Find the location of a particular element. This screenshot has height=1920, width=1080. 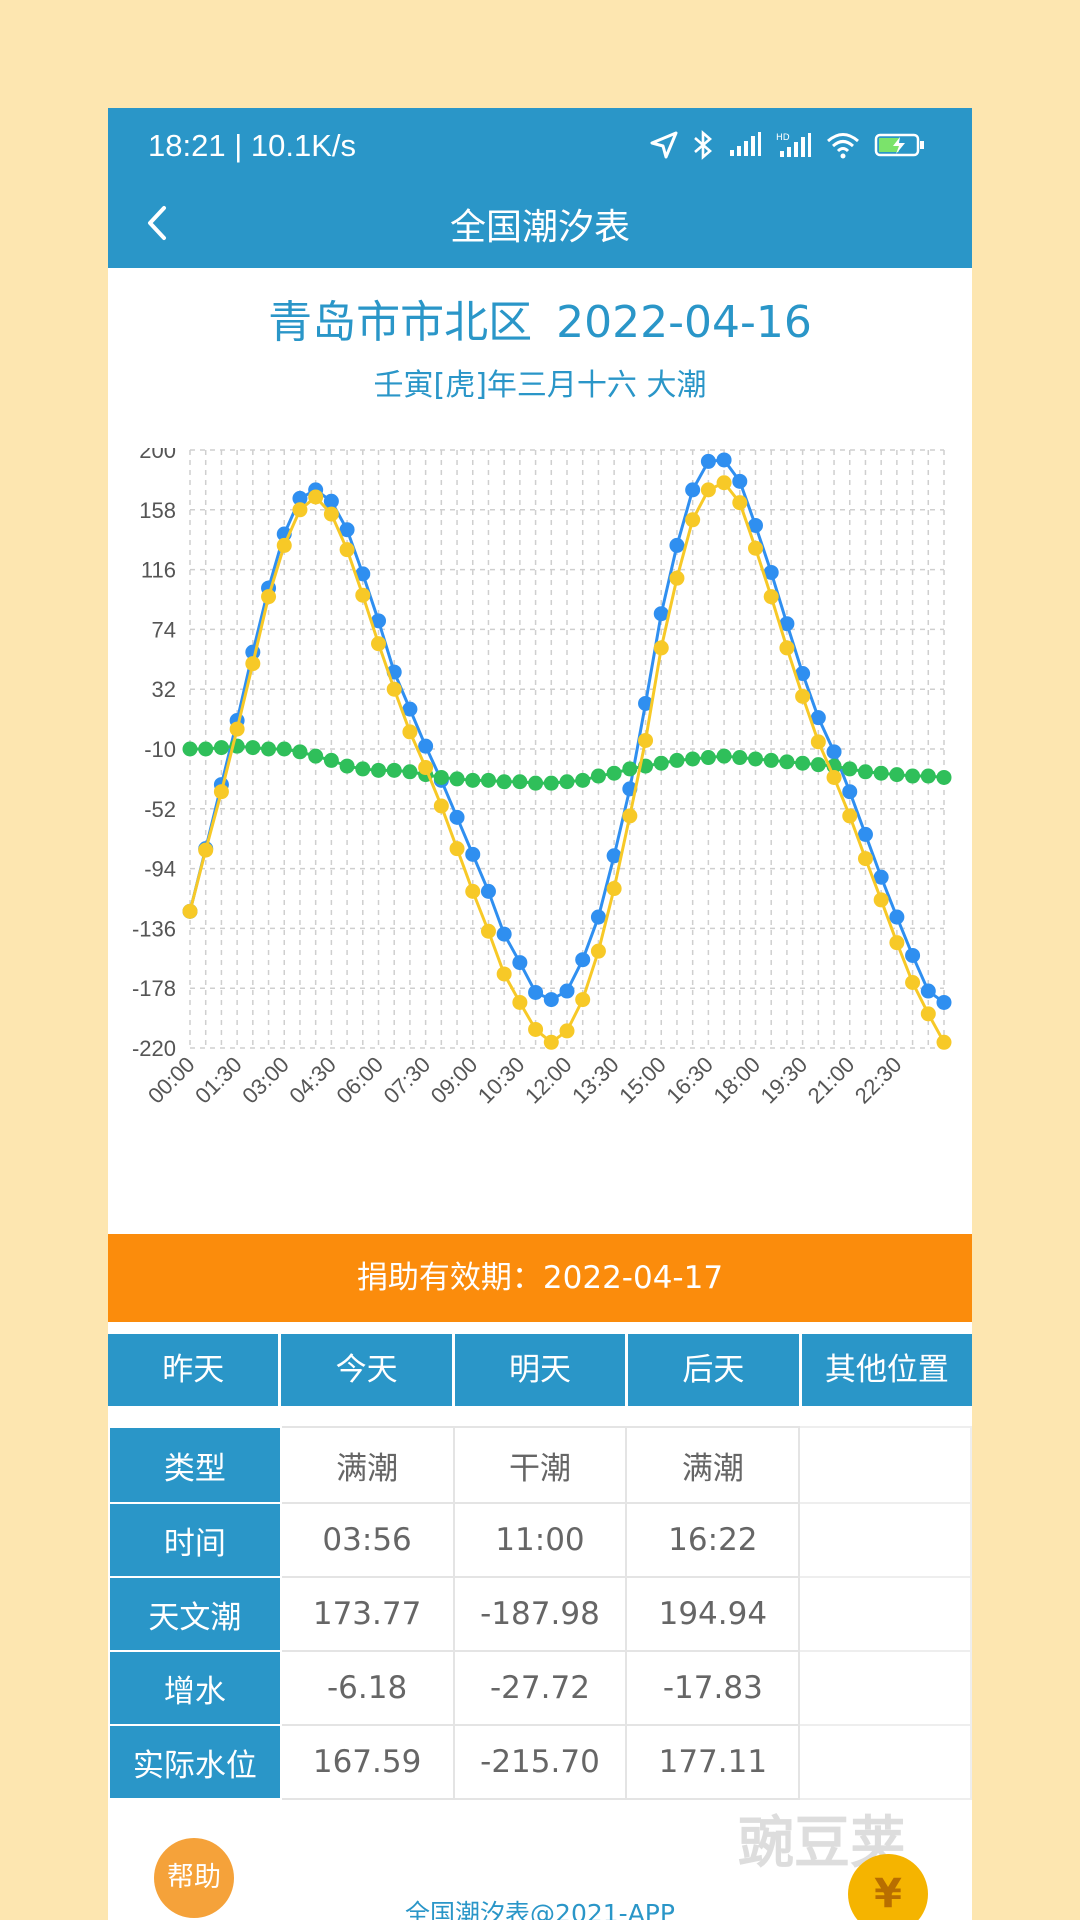

table-cell: 194.94 is located at coordinates (713, 1614).